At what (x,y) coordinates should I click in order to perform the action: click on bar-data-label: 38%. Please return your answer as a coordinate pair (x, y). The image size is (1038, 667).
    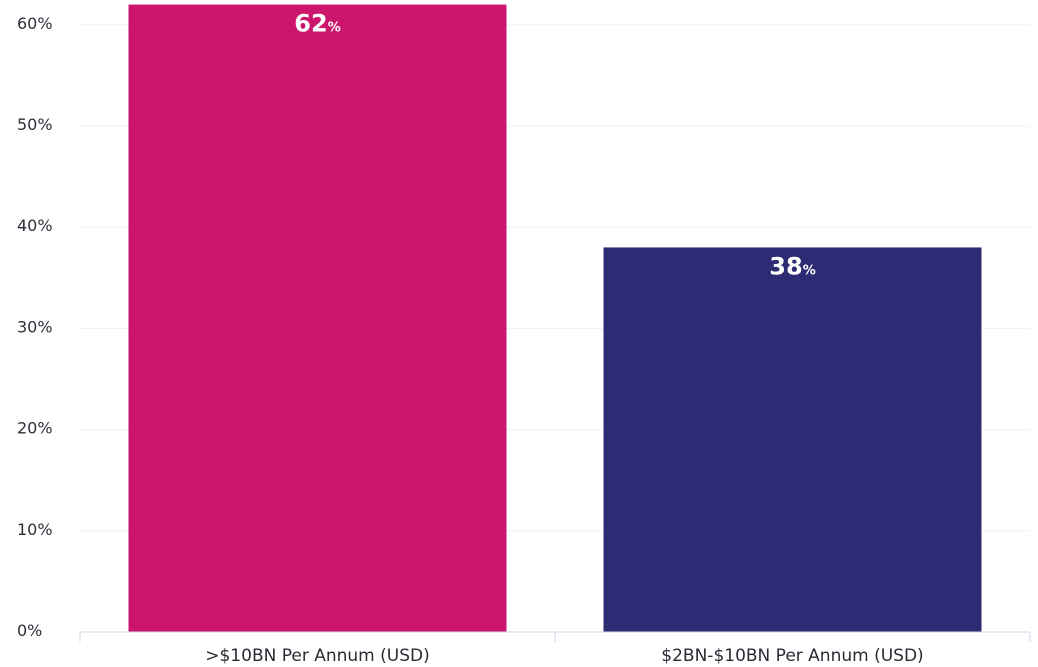
    Looking at the image, I should click on (792, 266).